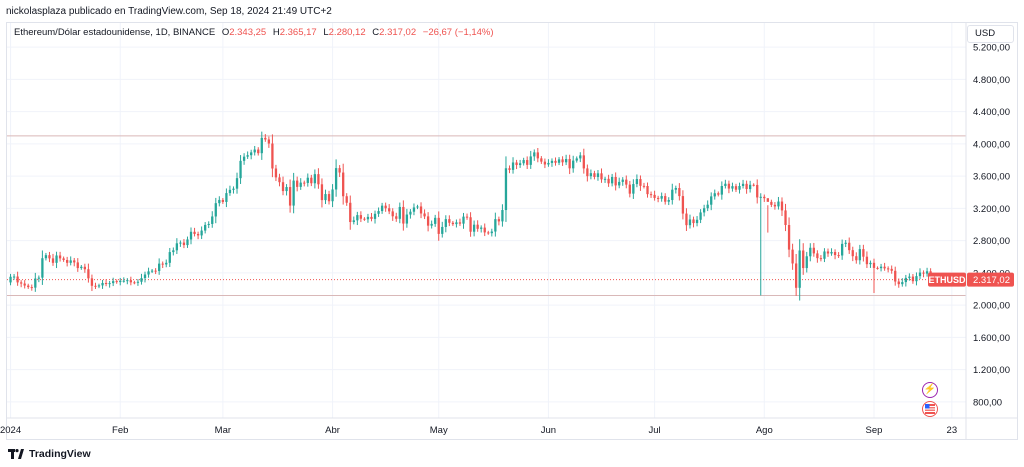 This screenshot has width=1024, height=467. I want to click on price-tick-label: 3.600,00, so click(991, 177).